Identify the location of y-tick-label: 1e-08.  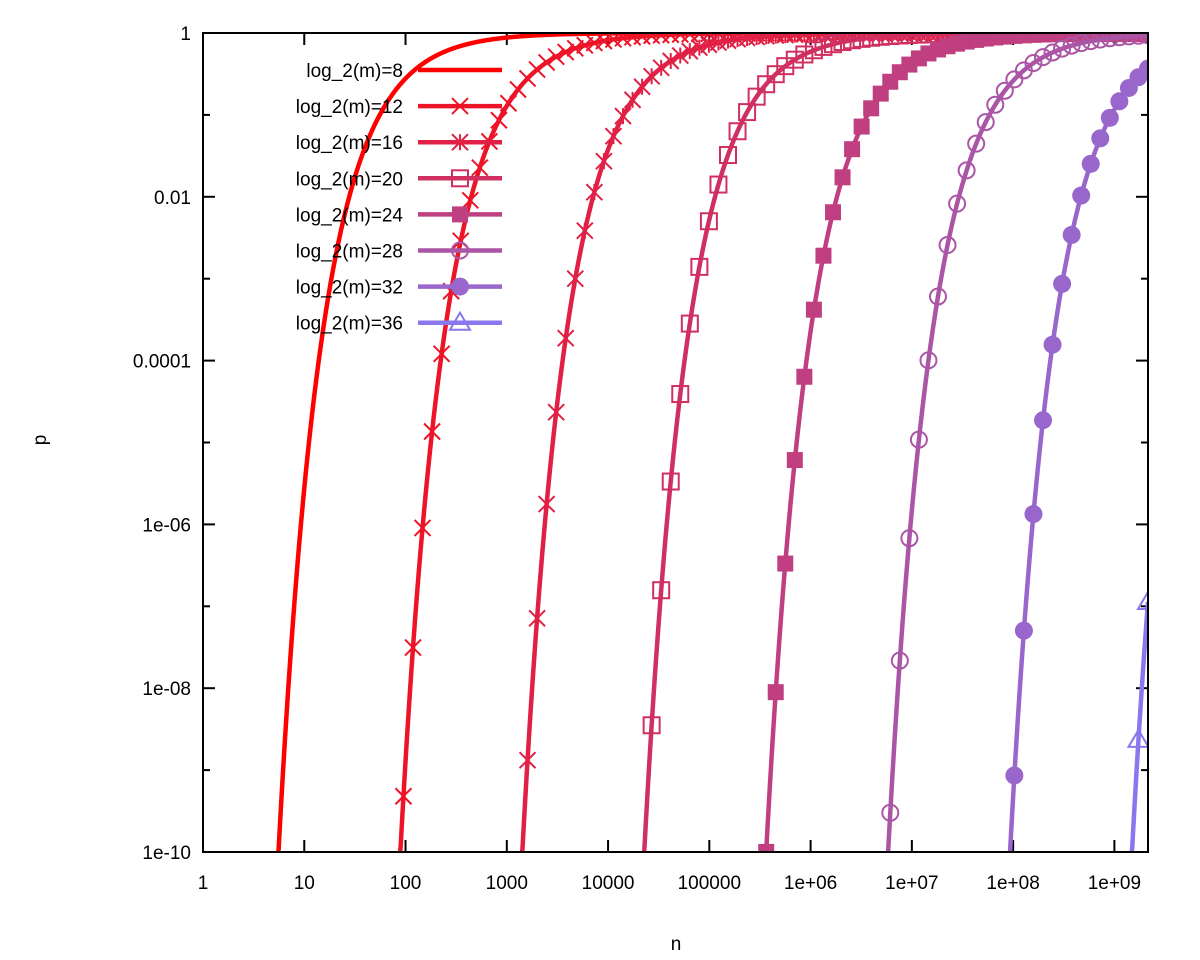
(166, 689).